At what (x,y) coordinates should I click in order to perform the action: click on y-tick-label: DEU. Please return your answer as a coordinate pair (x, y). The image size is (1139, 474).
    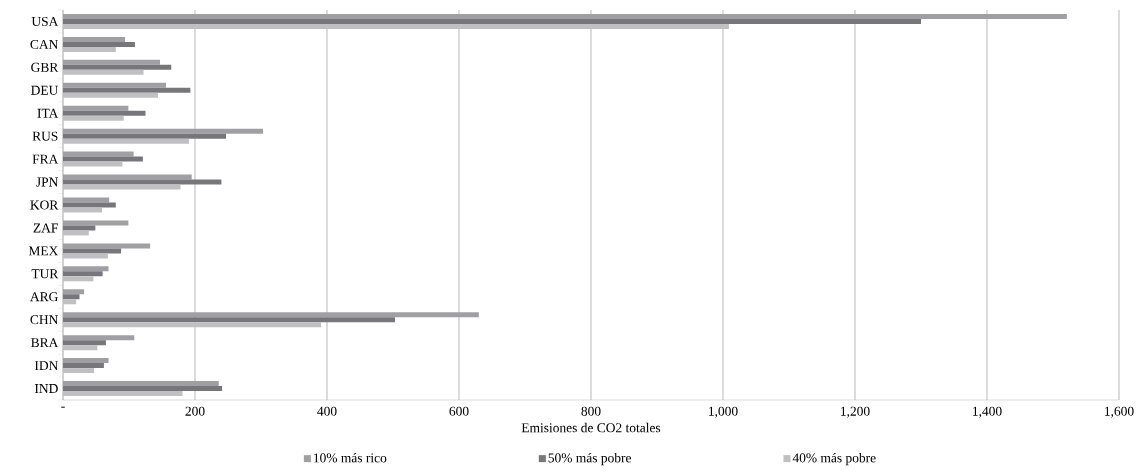
    Looking at the image, I should click on (45, 90).